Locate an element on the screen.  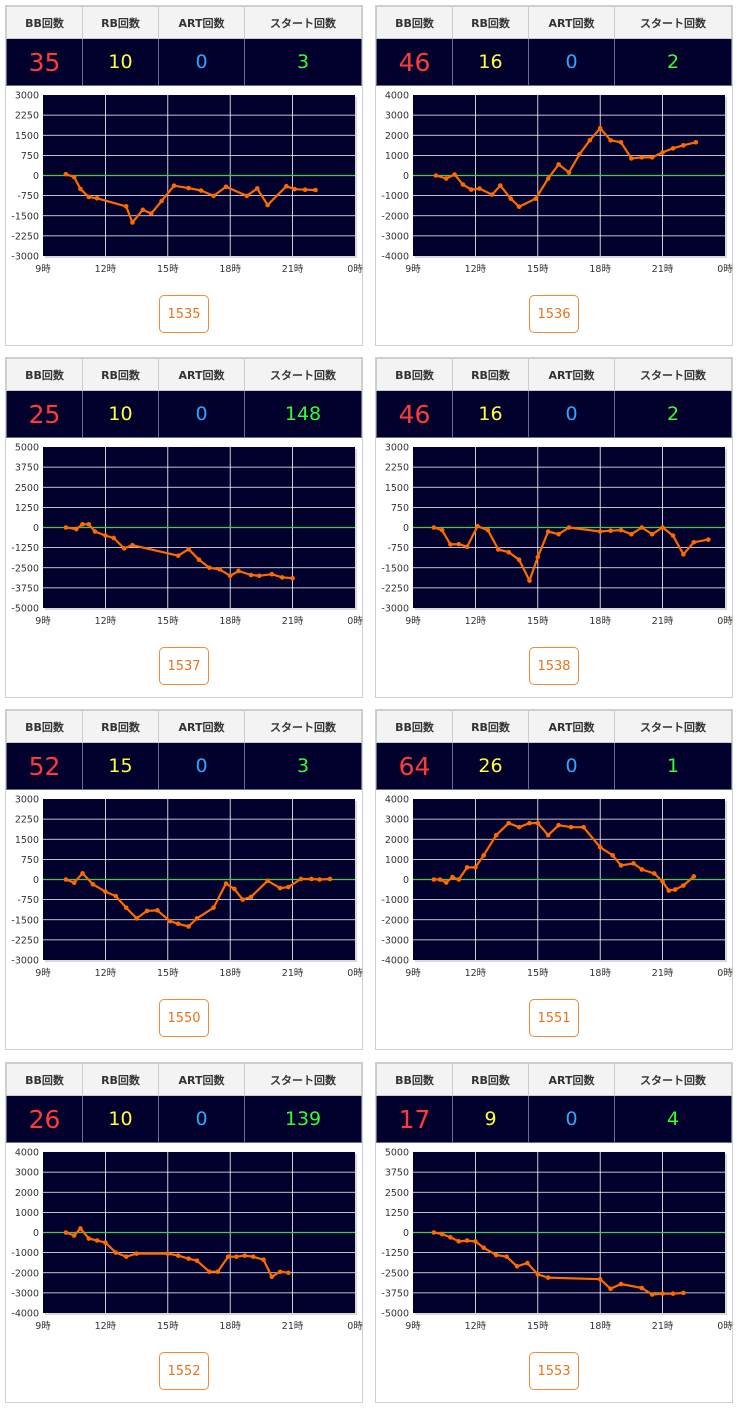
stats-table: BB回数 RB回数 ART回数 スタート回数 26 10 0 139 is located at coordinates (184, 1103).